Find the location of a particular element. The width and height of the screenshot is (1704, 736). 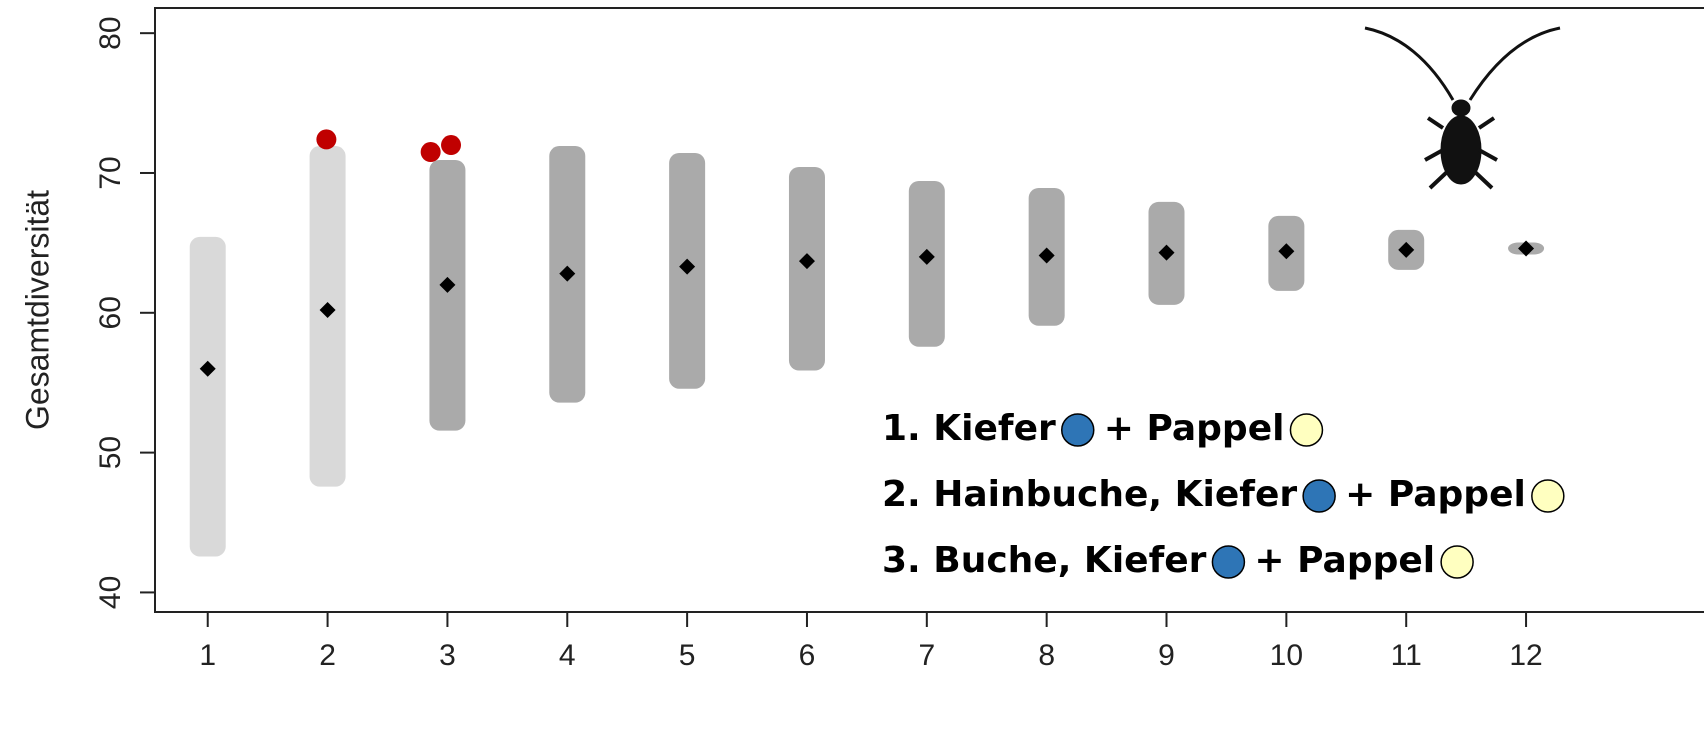

x-tick-label: 3 is located at coordinates (447, 655).